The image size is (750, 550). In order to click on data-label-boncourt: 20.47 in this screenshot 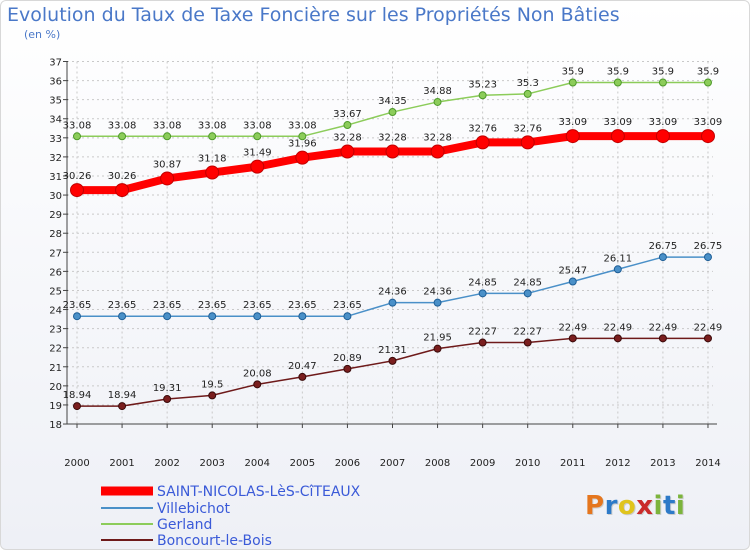, I will do `click(302, 366)`.